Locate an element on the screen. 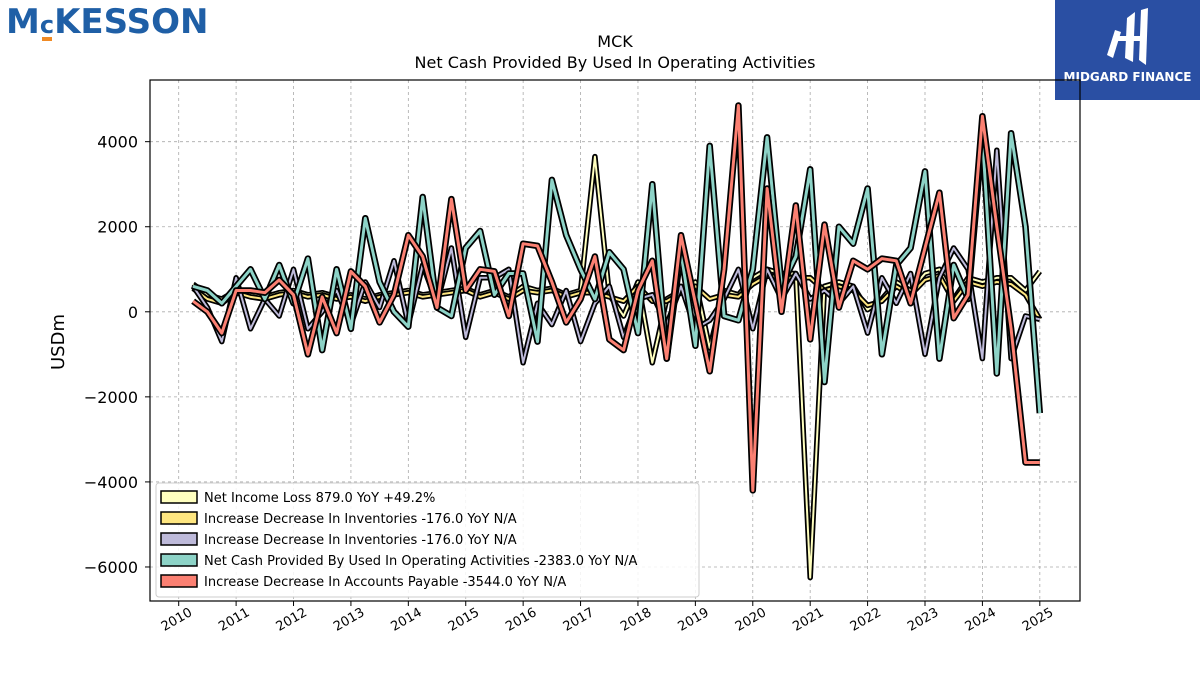 The height and width of the screenshot is (675, 1200). midgard-finance-logo: MIDGARD FINANCE is located at coordinates (1127, 50).